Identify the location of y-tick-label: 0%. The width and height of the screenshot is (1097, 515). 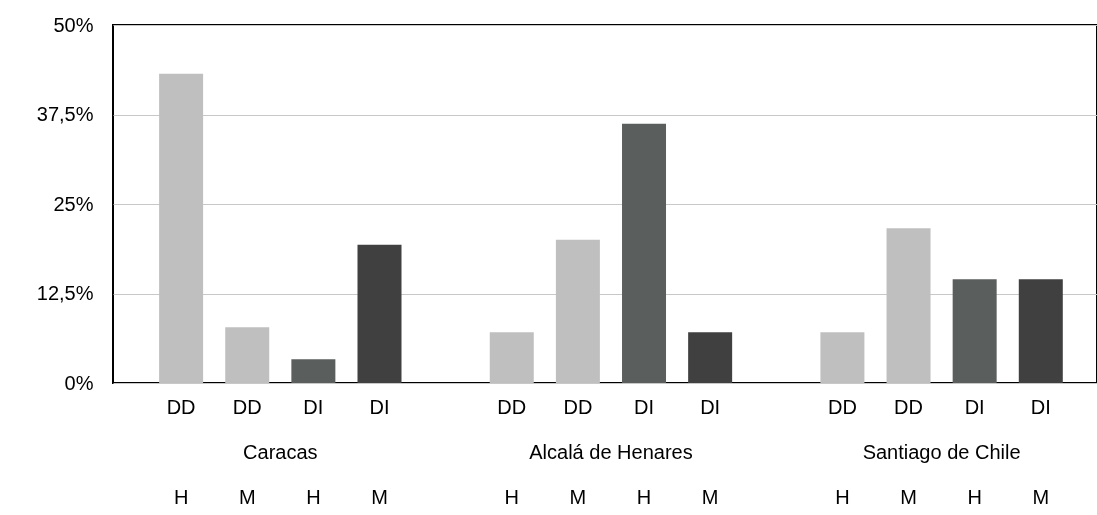
(79, 382).